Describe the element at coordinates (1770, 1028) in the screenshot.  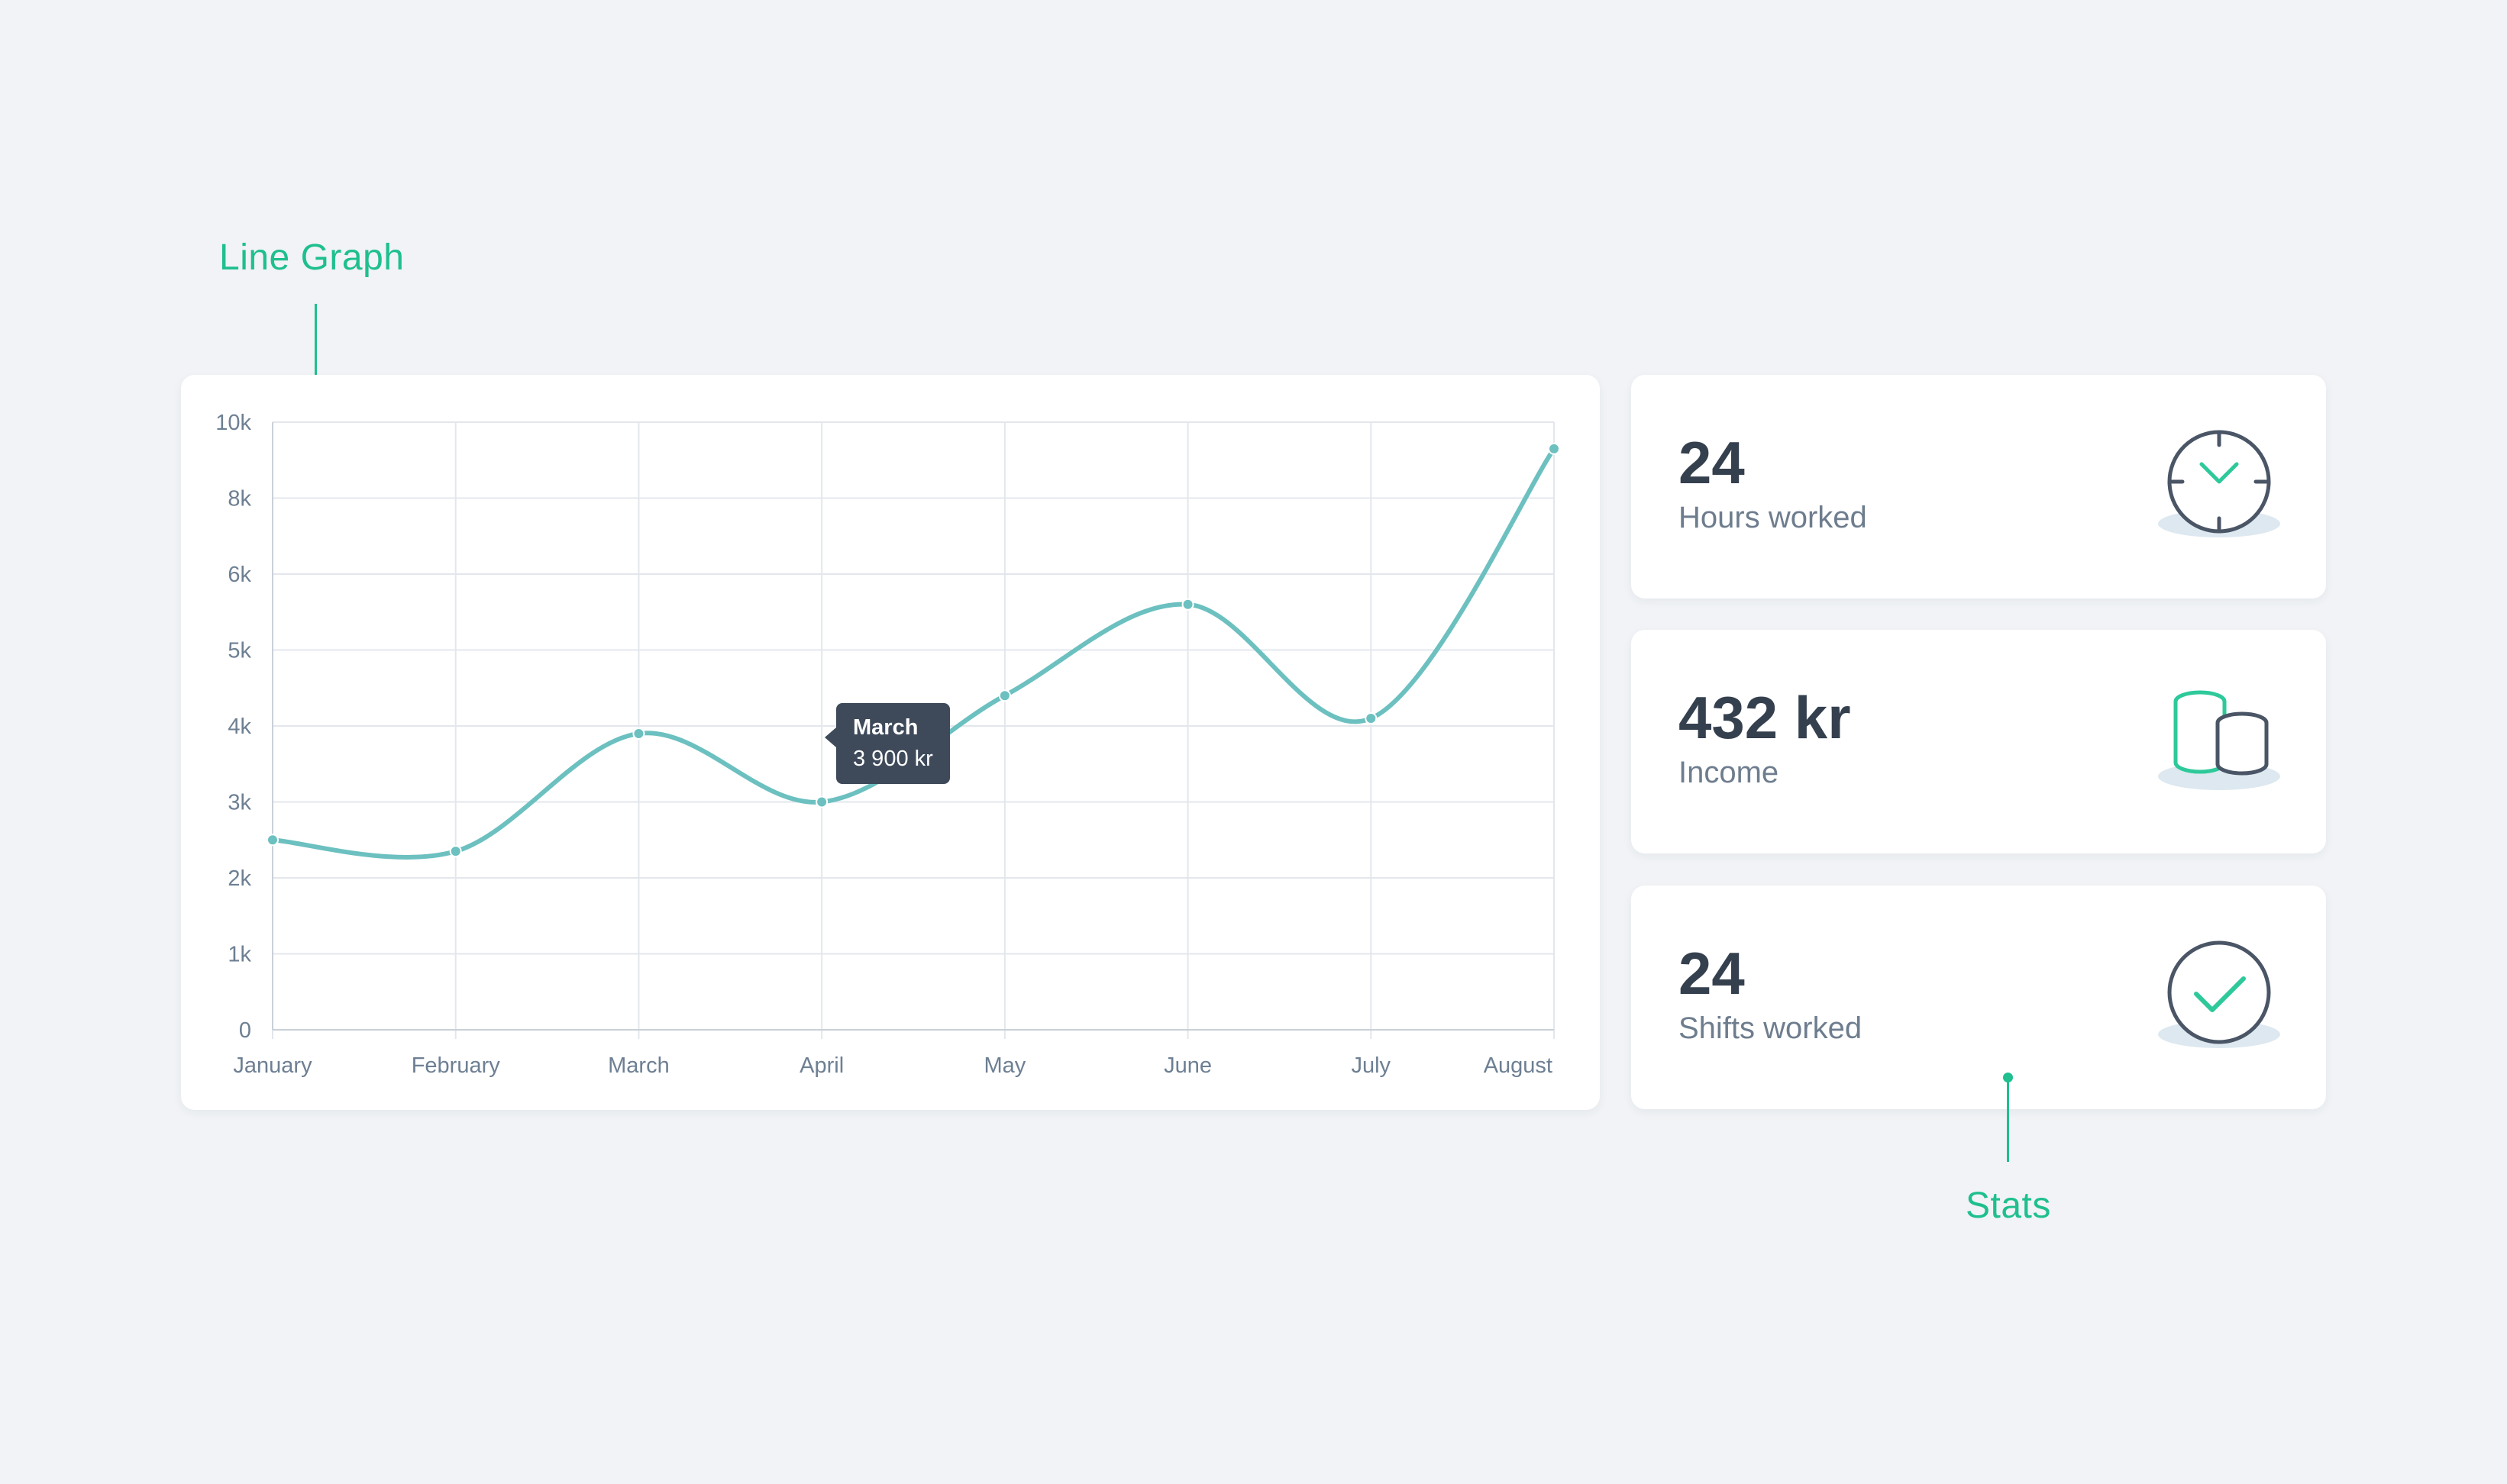
I see `stat-label: Shifts worked` at that location.